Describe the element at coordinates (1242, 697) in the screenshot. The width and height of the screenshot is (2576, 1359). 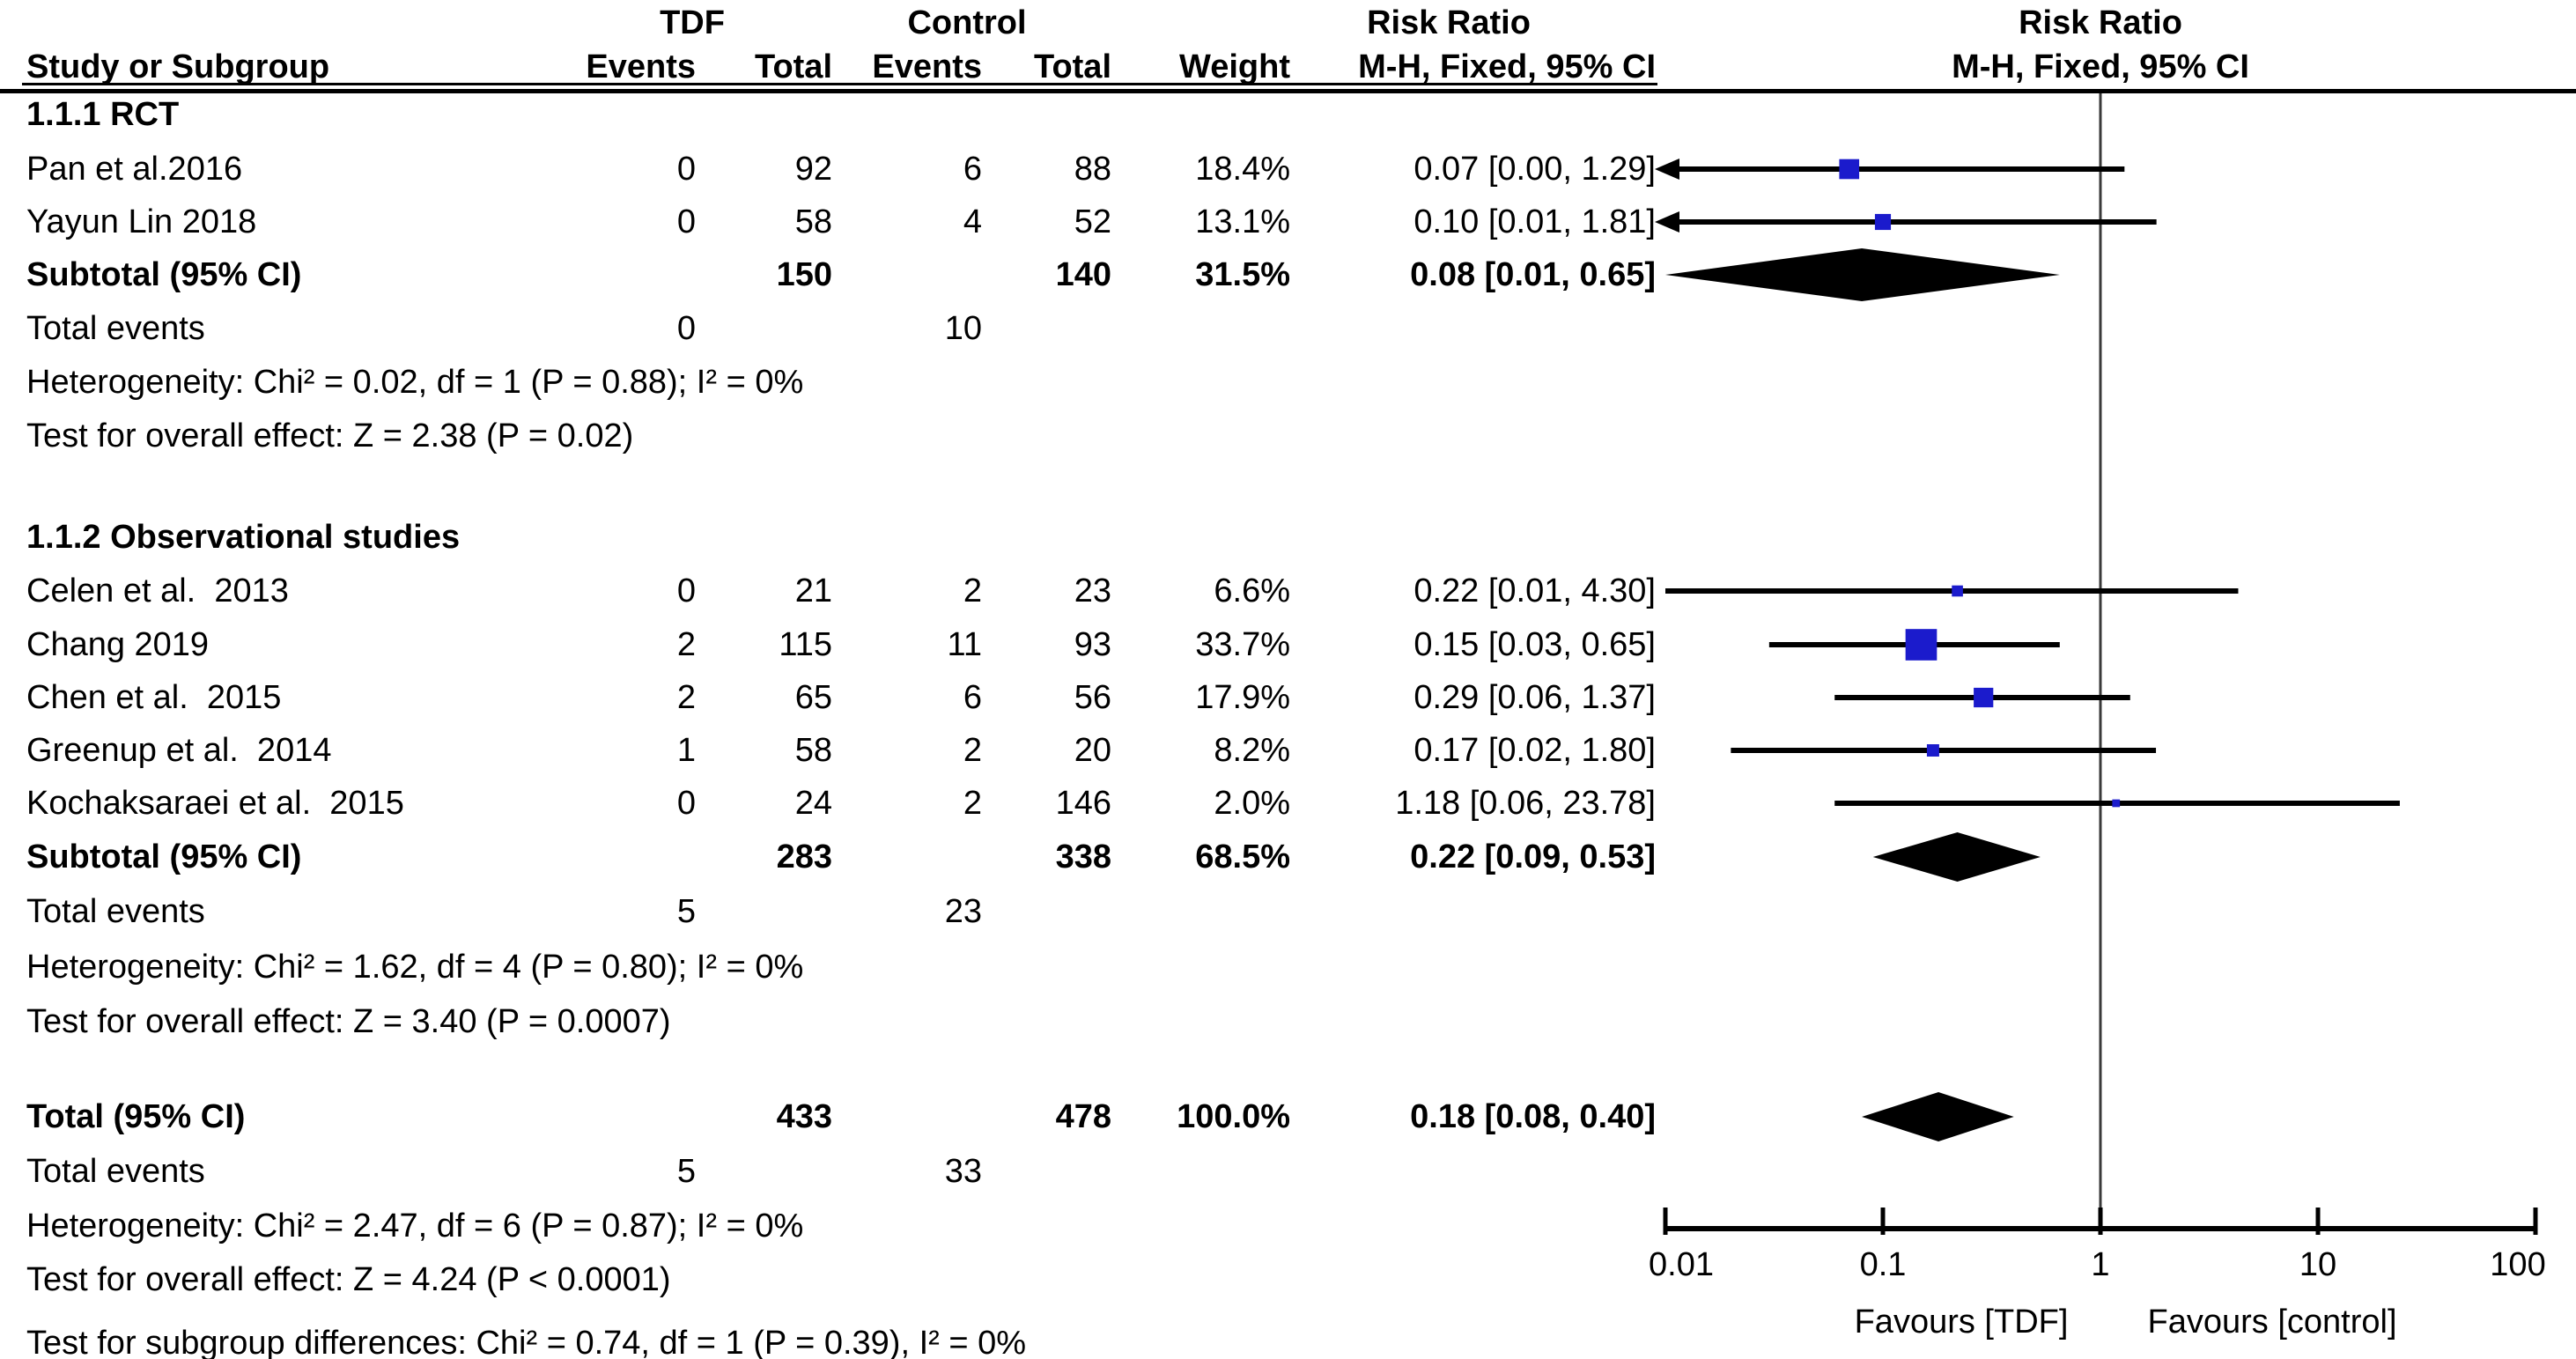
I see `weight-value: 17.9%` at that location.